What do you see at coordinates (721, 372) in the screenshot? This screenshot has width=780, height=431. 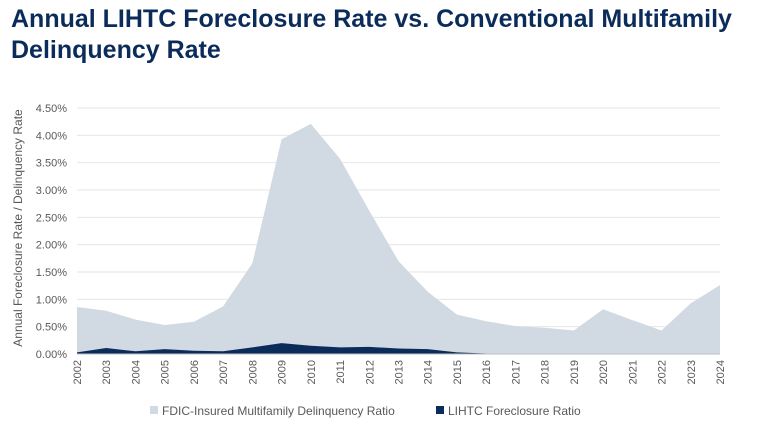 I see `x-tick-label: 2024` at bounding box center [721, 372].